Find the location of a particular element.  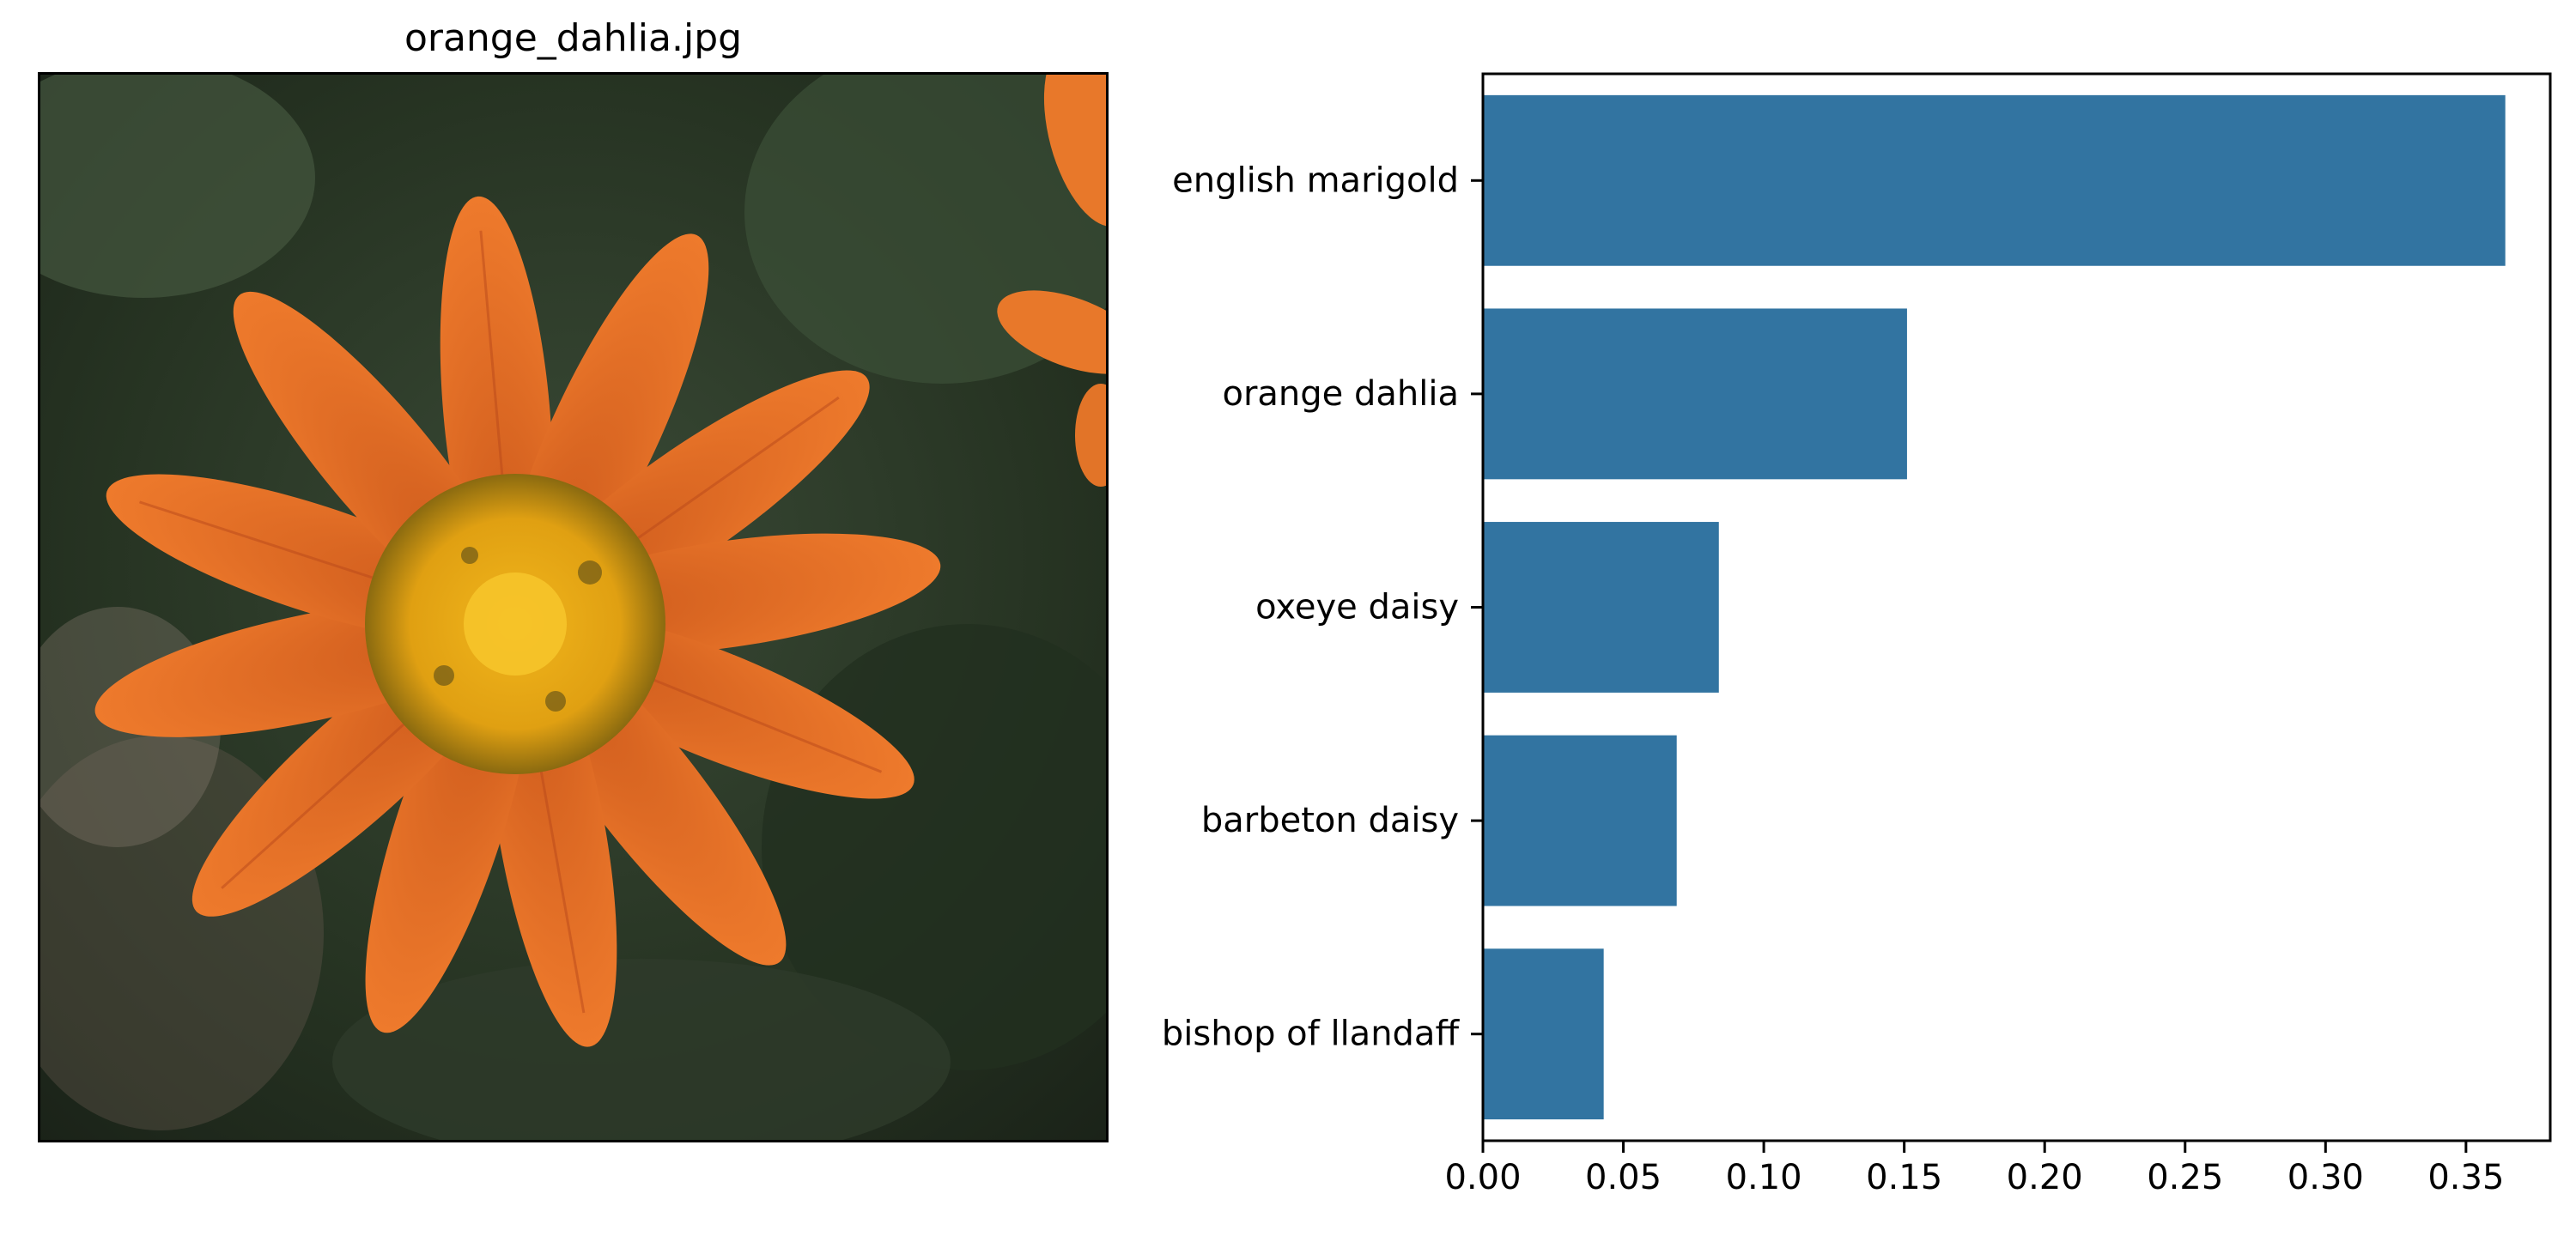

image-title: orange_dahlia.jpg is located at coordinates (574, 38).